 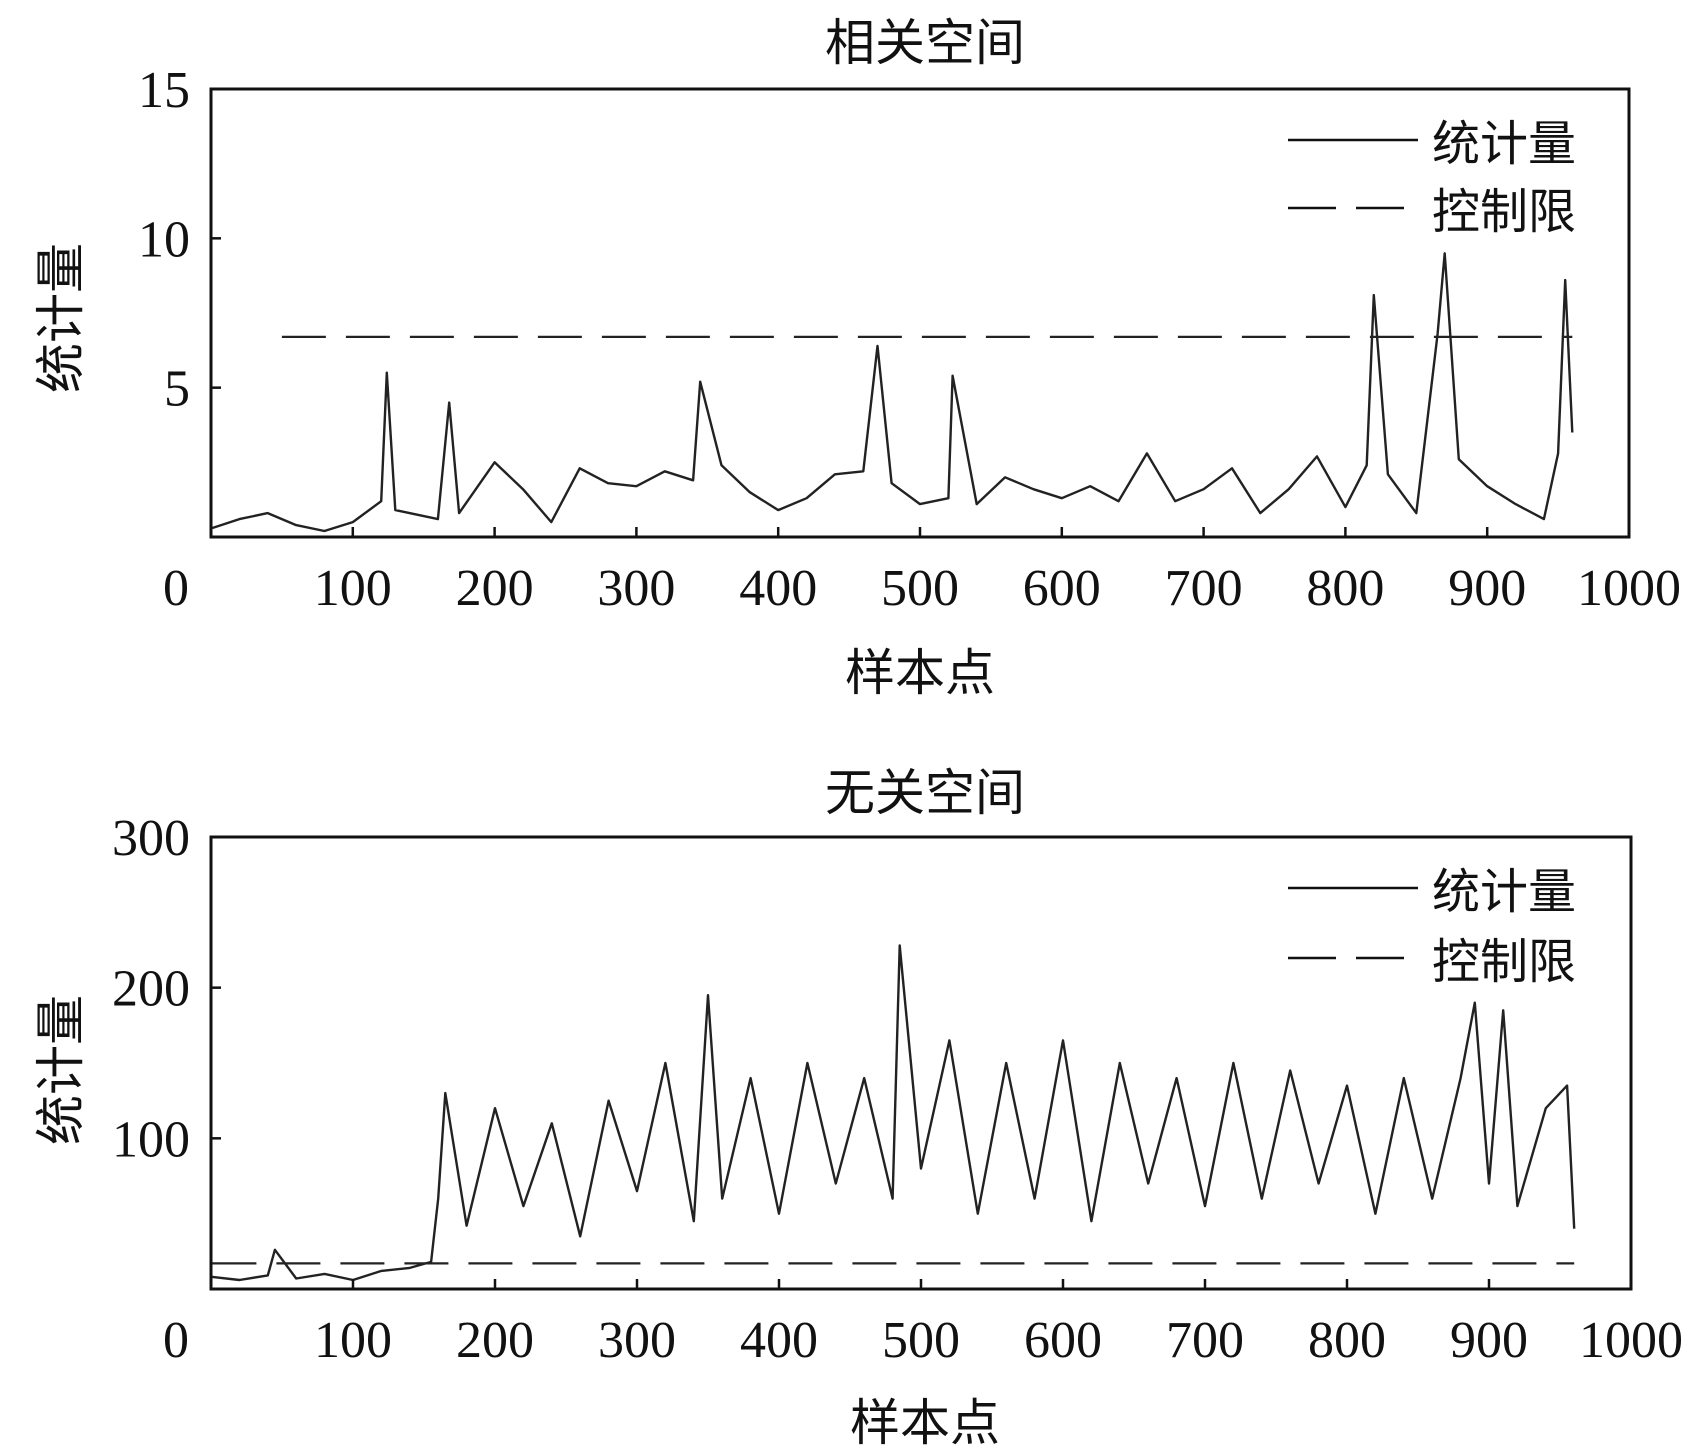 What do you see at coordinates (177, 389) in the screenshot?
I see `y-tick-label: 5` at bounding box center [177, 389].